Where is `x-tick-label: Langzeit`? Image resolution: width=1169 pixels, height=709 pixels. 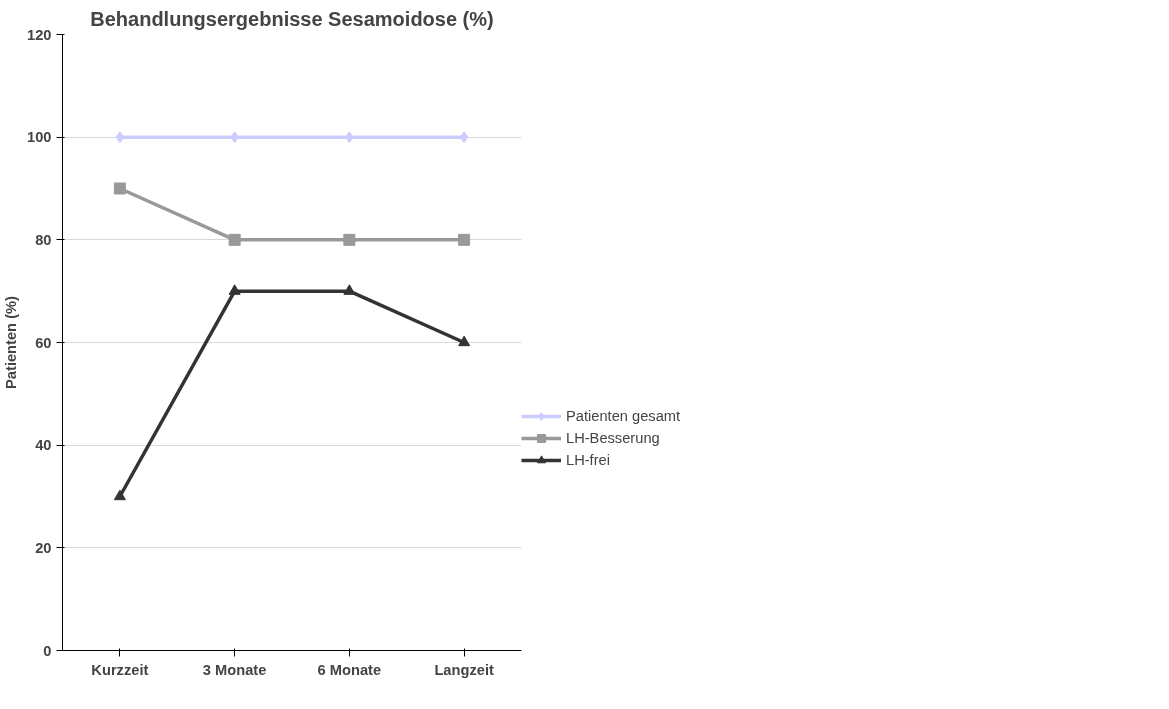 x-tick-label: Langzeit is located at coordinates (464, 669).